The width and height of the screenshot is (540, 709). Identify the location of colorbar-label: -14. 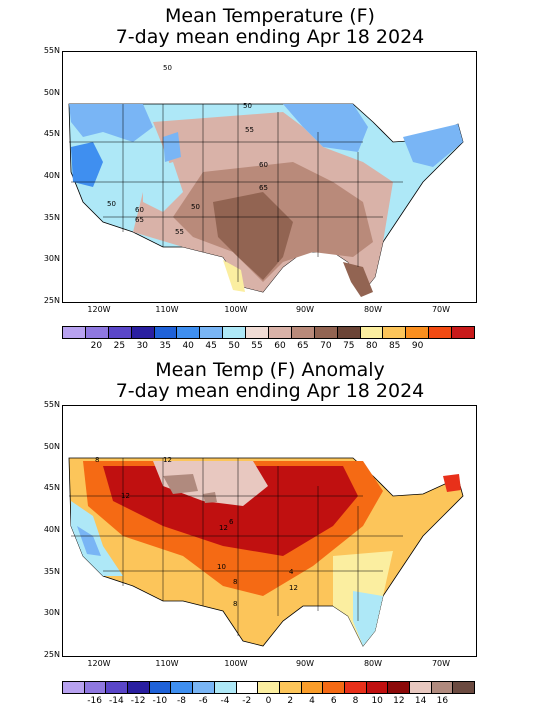
(116, 701).